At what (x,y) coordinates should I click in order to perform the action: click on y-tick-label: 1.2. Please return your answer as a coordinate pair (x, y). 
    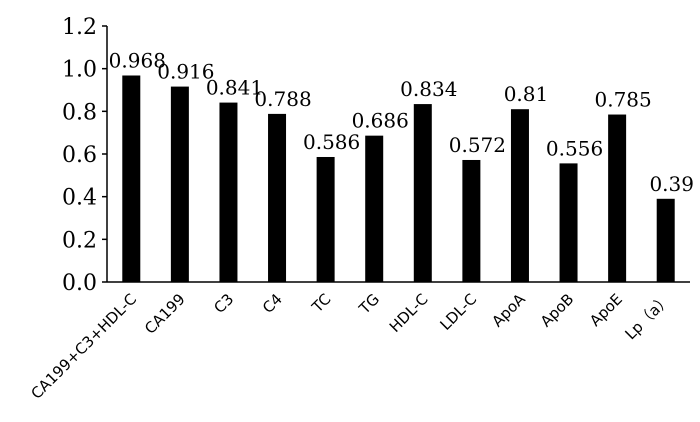
    Looking at the image, I should click on (79, 27).